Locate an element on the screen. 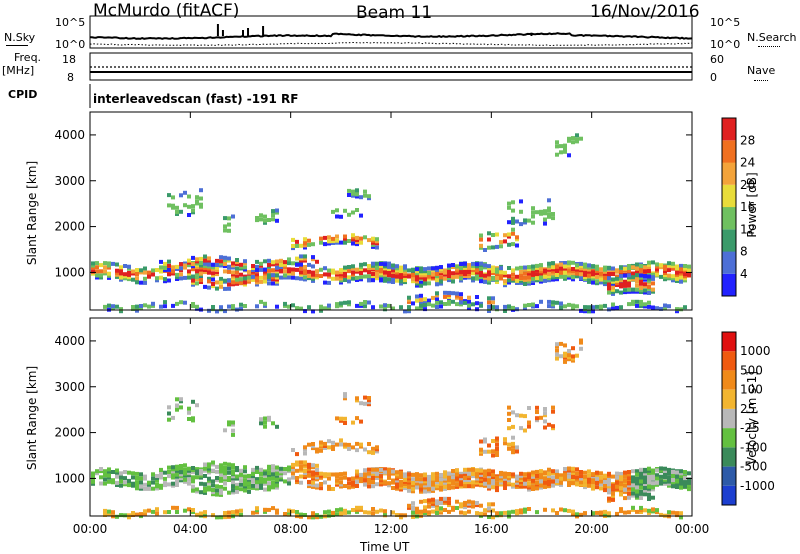 The width and height of the screenshot is (800, 554). velocity-colorbar-tick-1: 500 is located at coordinates (751, 370).